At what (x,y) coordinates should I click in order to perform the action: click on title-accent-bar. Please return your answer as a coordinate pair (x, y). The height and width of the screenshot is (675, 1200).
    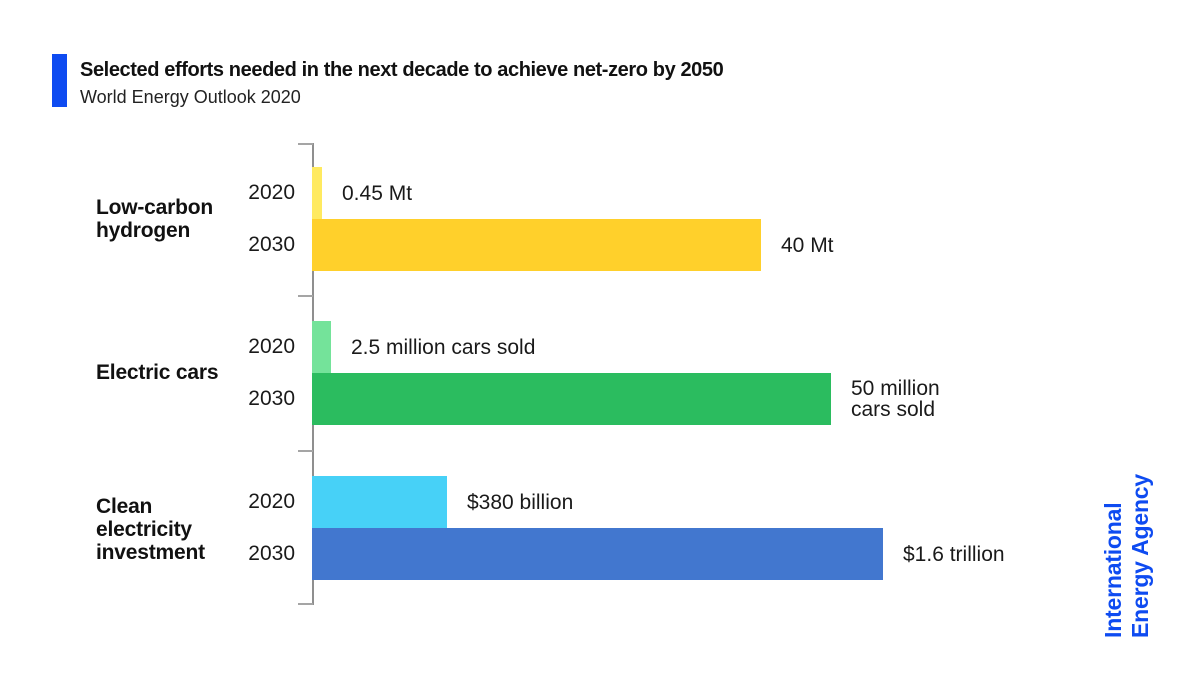
    Looking at the image, I should click on (59, 80).